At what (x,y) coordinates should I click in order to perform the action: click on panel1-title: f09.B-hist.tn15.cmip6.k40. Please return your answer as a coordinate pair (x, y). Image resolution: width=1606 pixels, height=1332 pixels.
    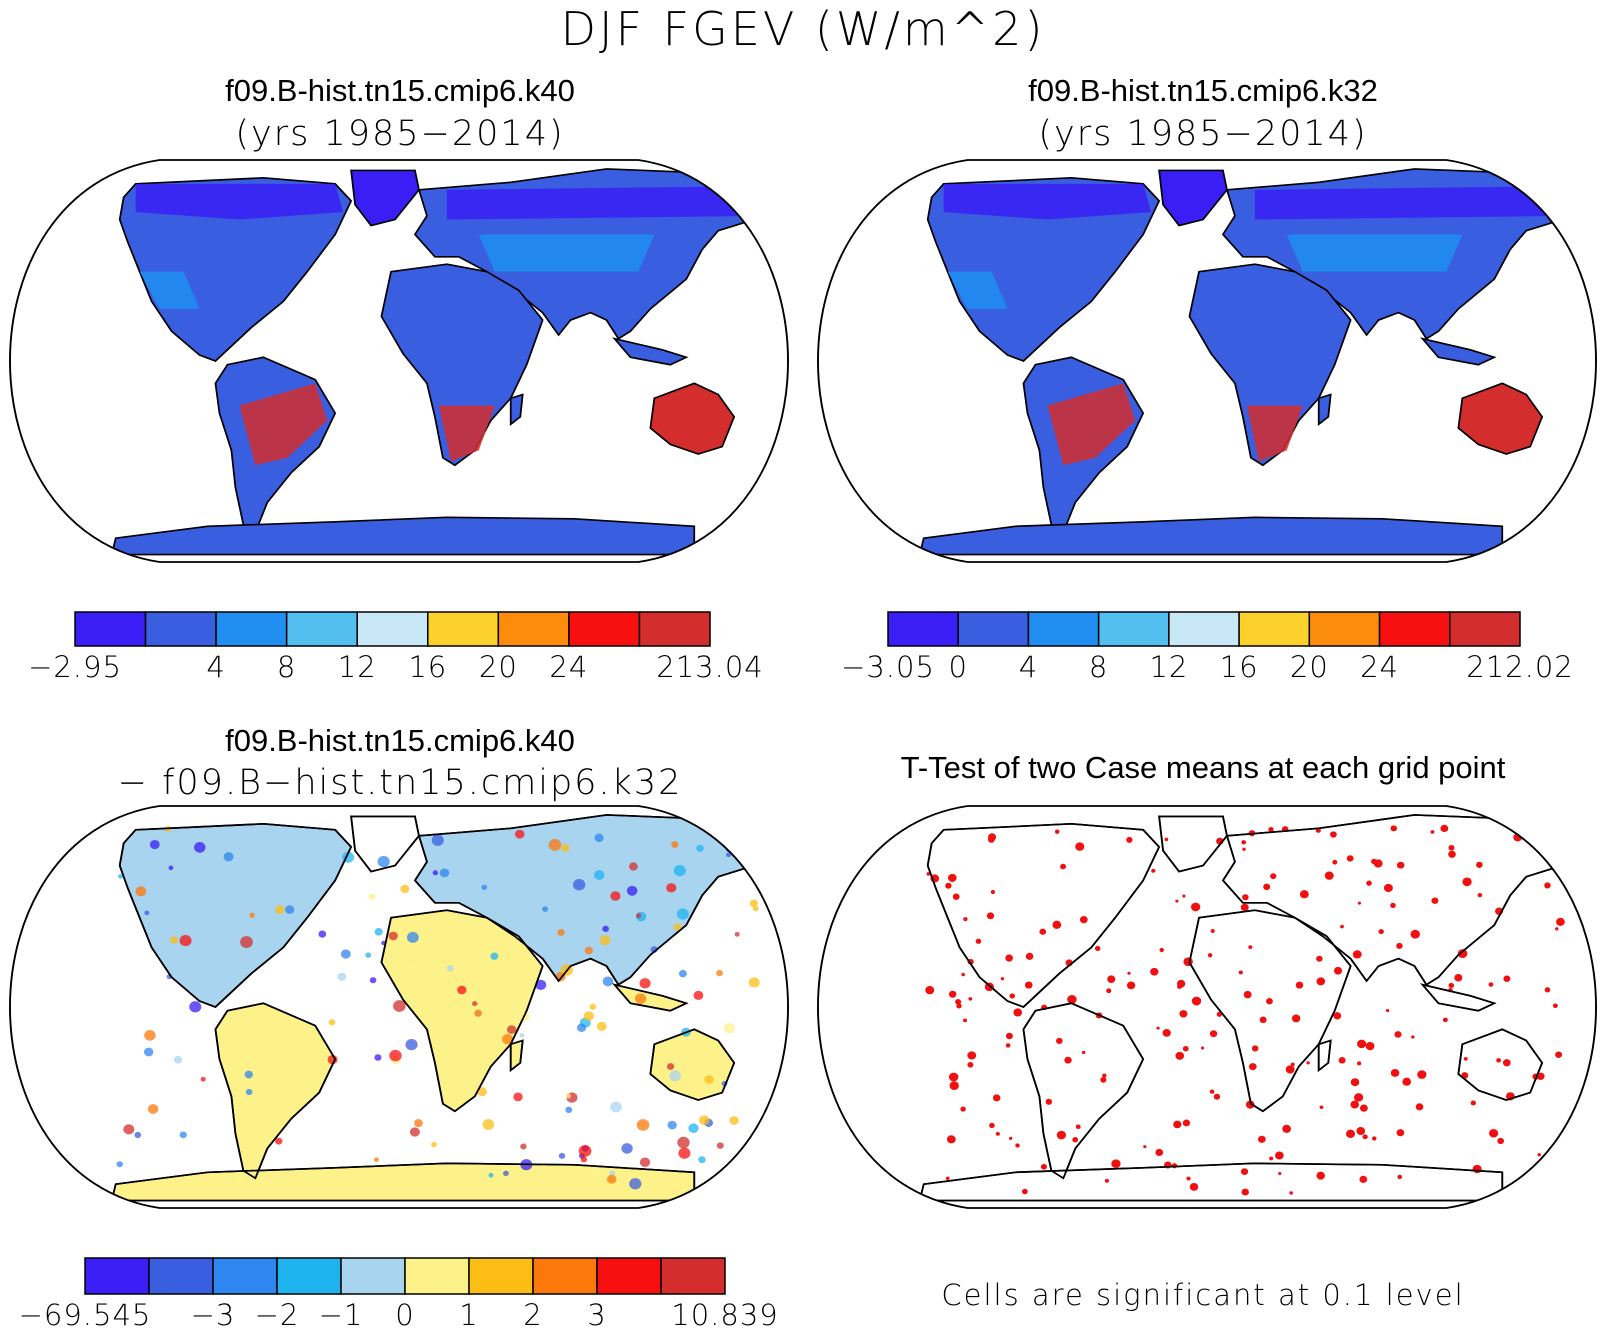
    Looking at the image, I should click on (400, 90).